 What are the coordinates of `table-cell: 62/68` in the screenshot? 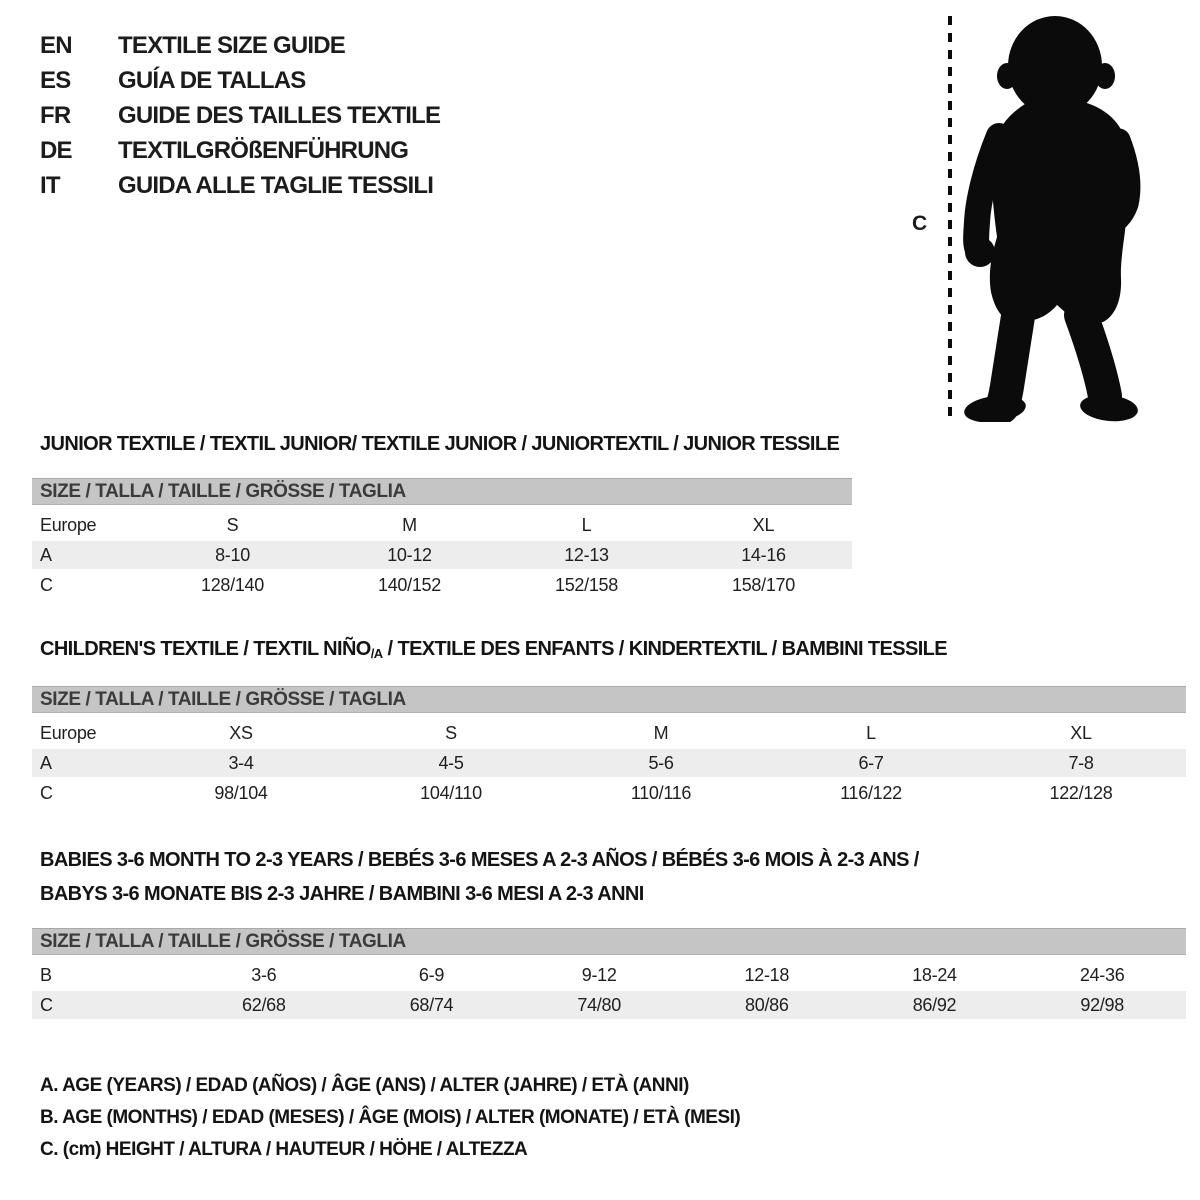 It's located at (264, 1004).